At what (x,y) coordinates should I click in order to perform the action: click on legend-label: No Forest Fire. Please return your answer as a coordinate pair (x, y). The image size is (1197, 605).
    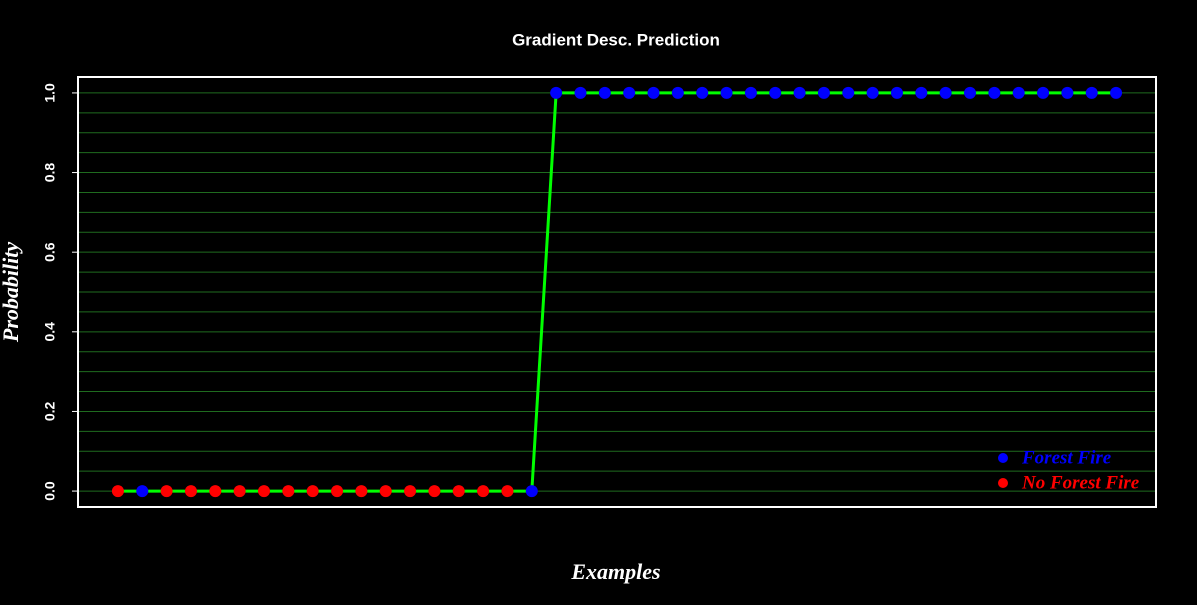
    Looking at the image, I should click on (1080, 482).